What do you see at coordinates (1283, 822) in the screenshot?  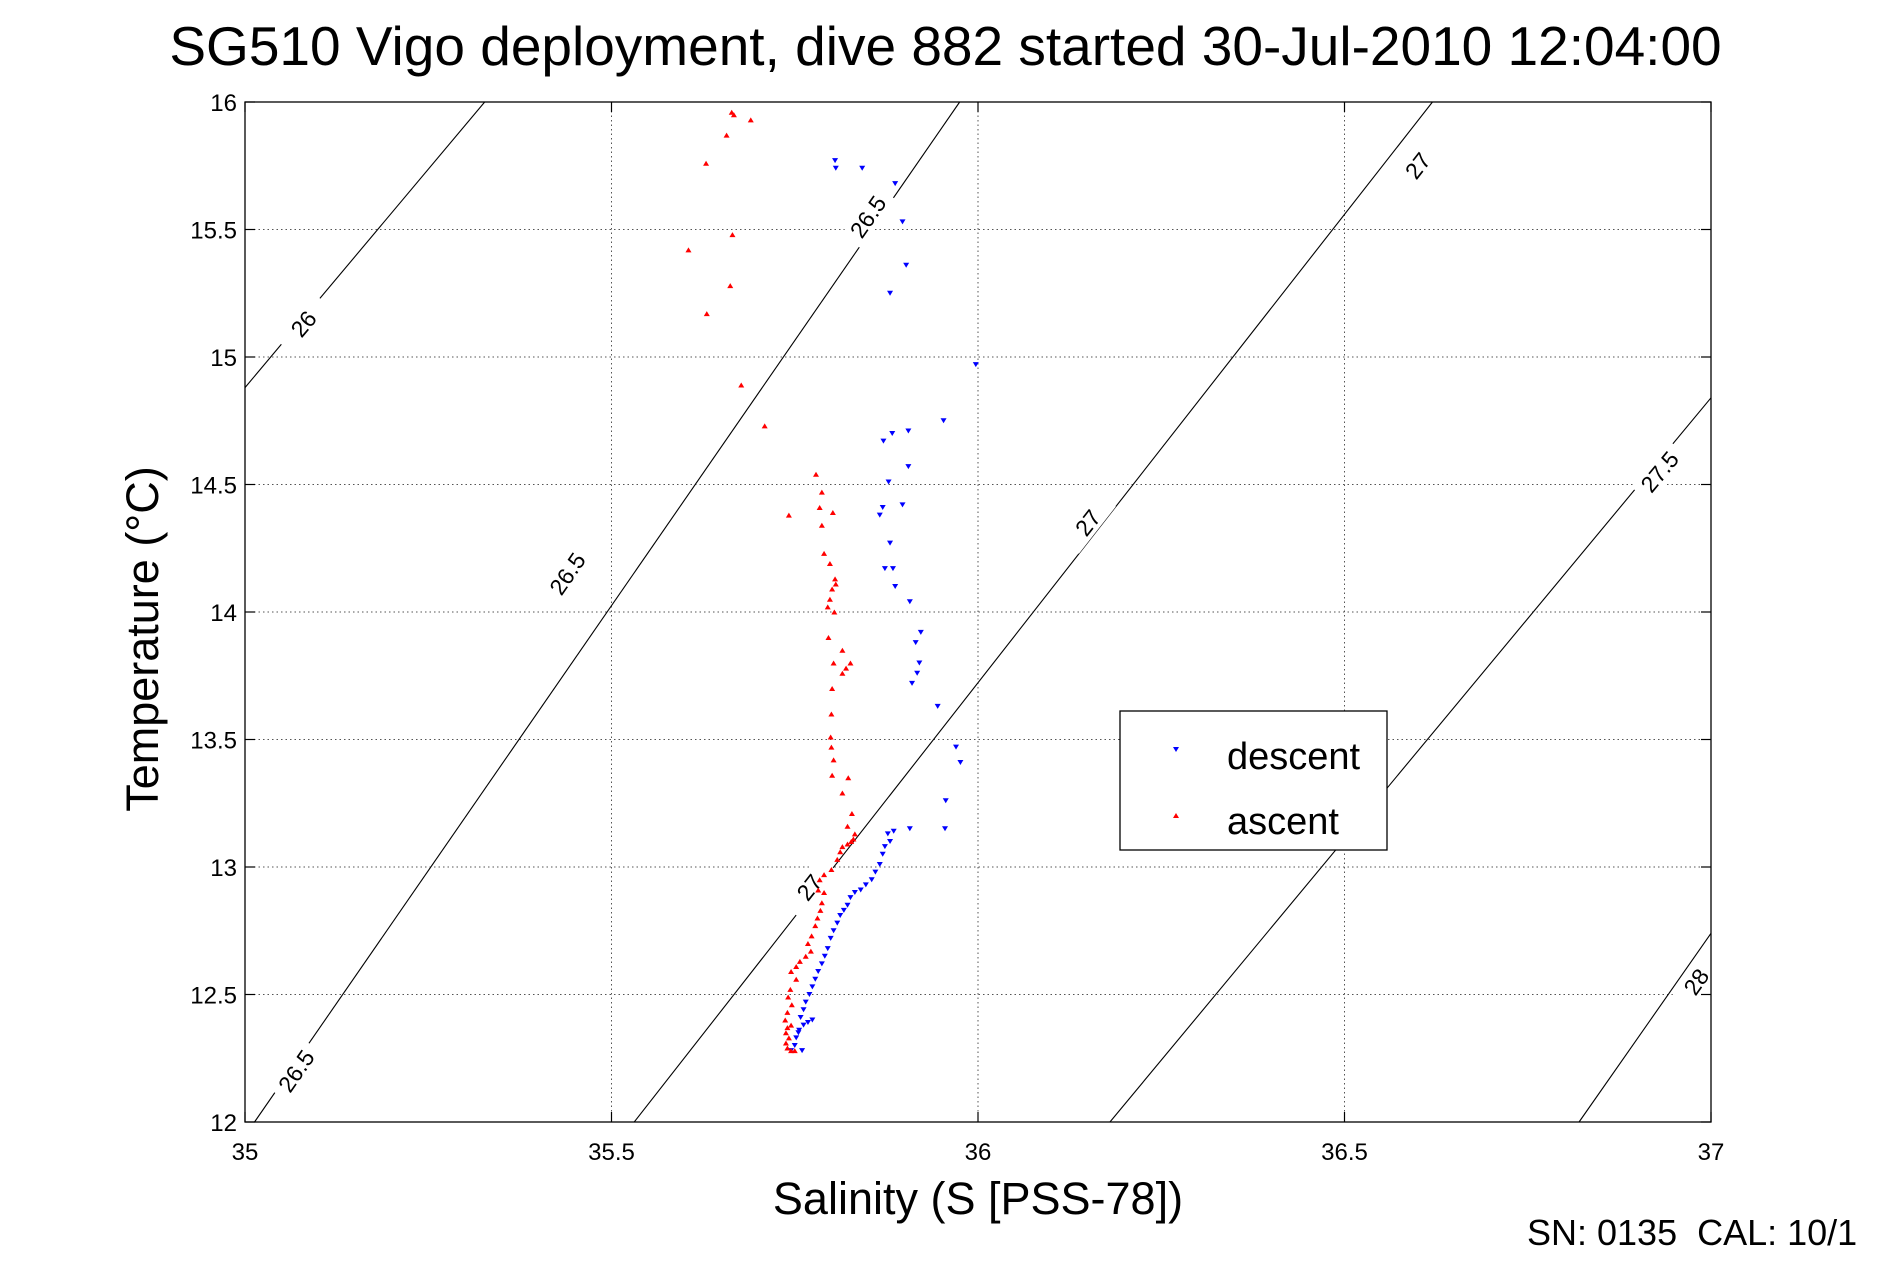 I see `legend-ascent-label: ascent` at bounding box center [1283, 822].